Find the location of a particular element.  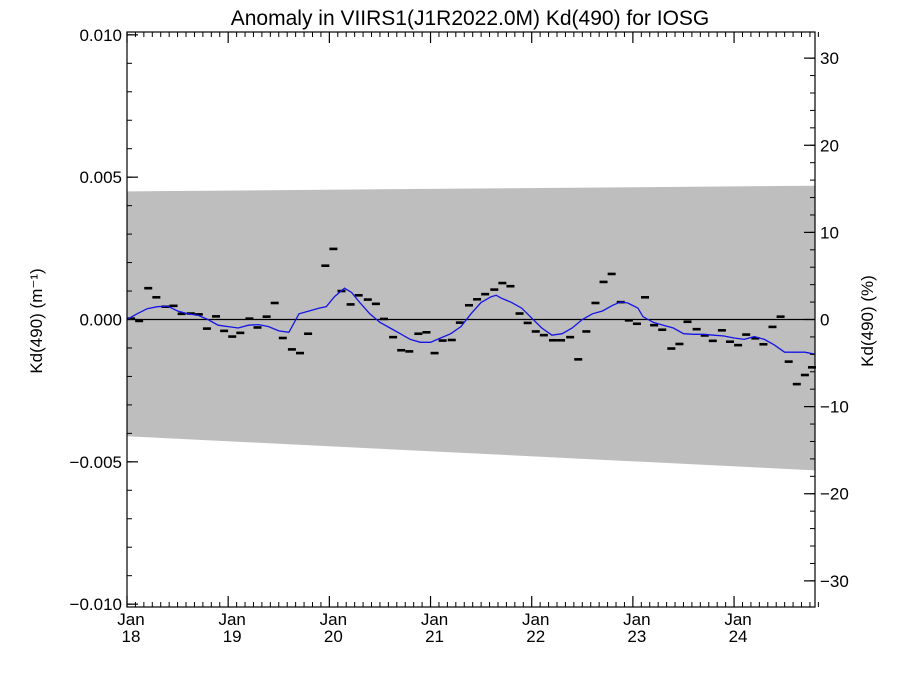

x-tick-year: 22 is located at coordinates (535, 636).